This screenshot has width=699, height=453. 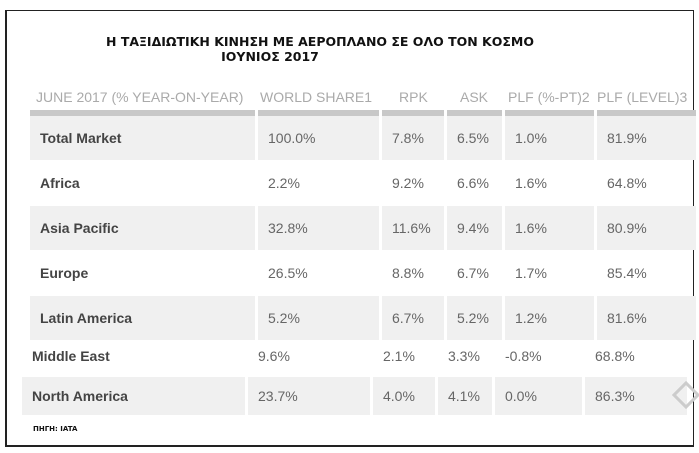 I want to click on column-header: ASK, so click(x=474, y=97).